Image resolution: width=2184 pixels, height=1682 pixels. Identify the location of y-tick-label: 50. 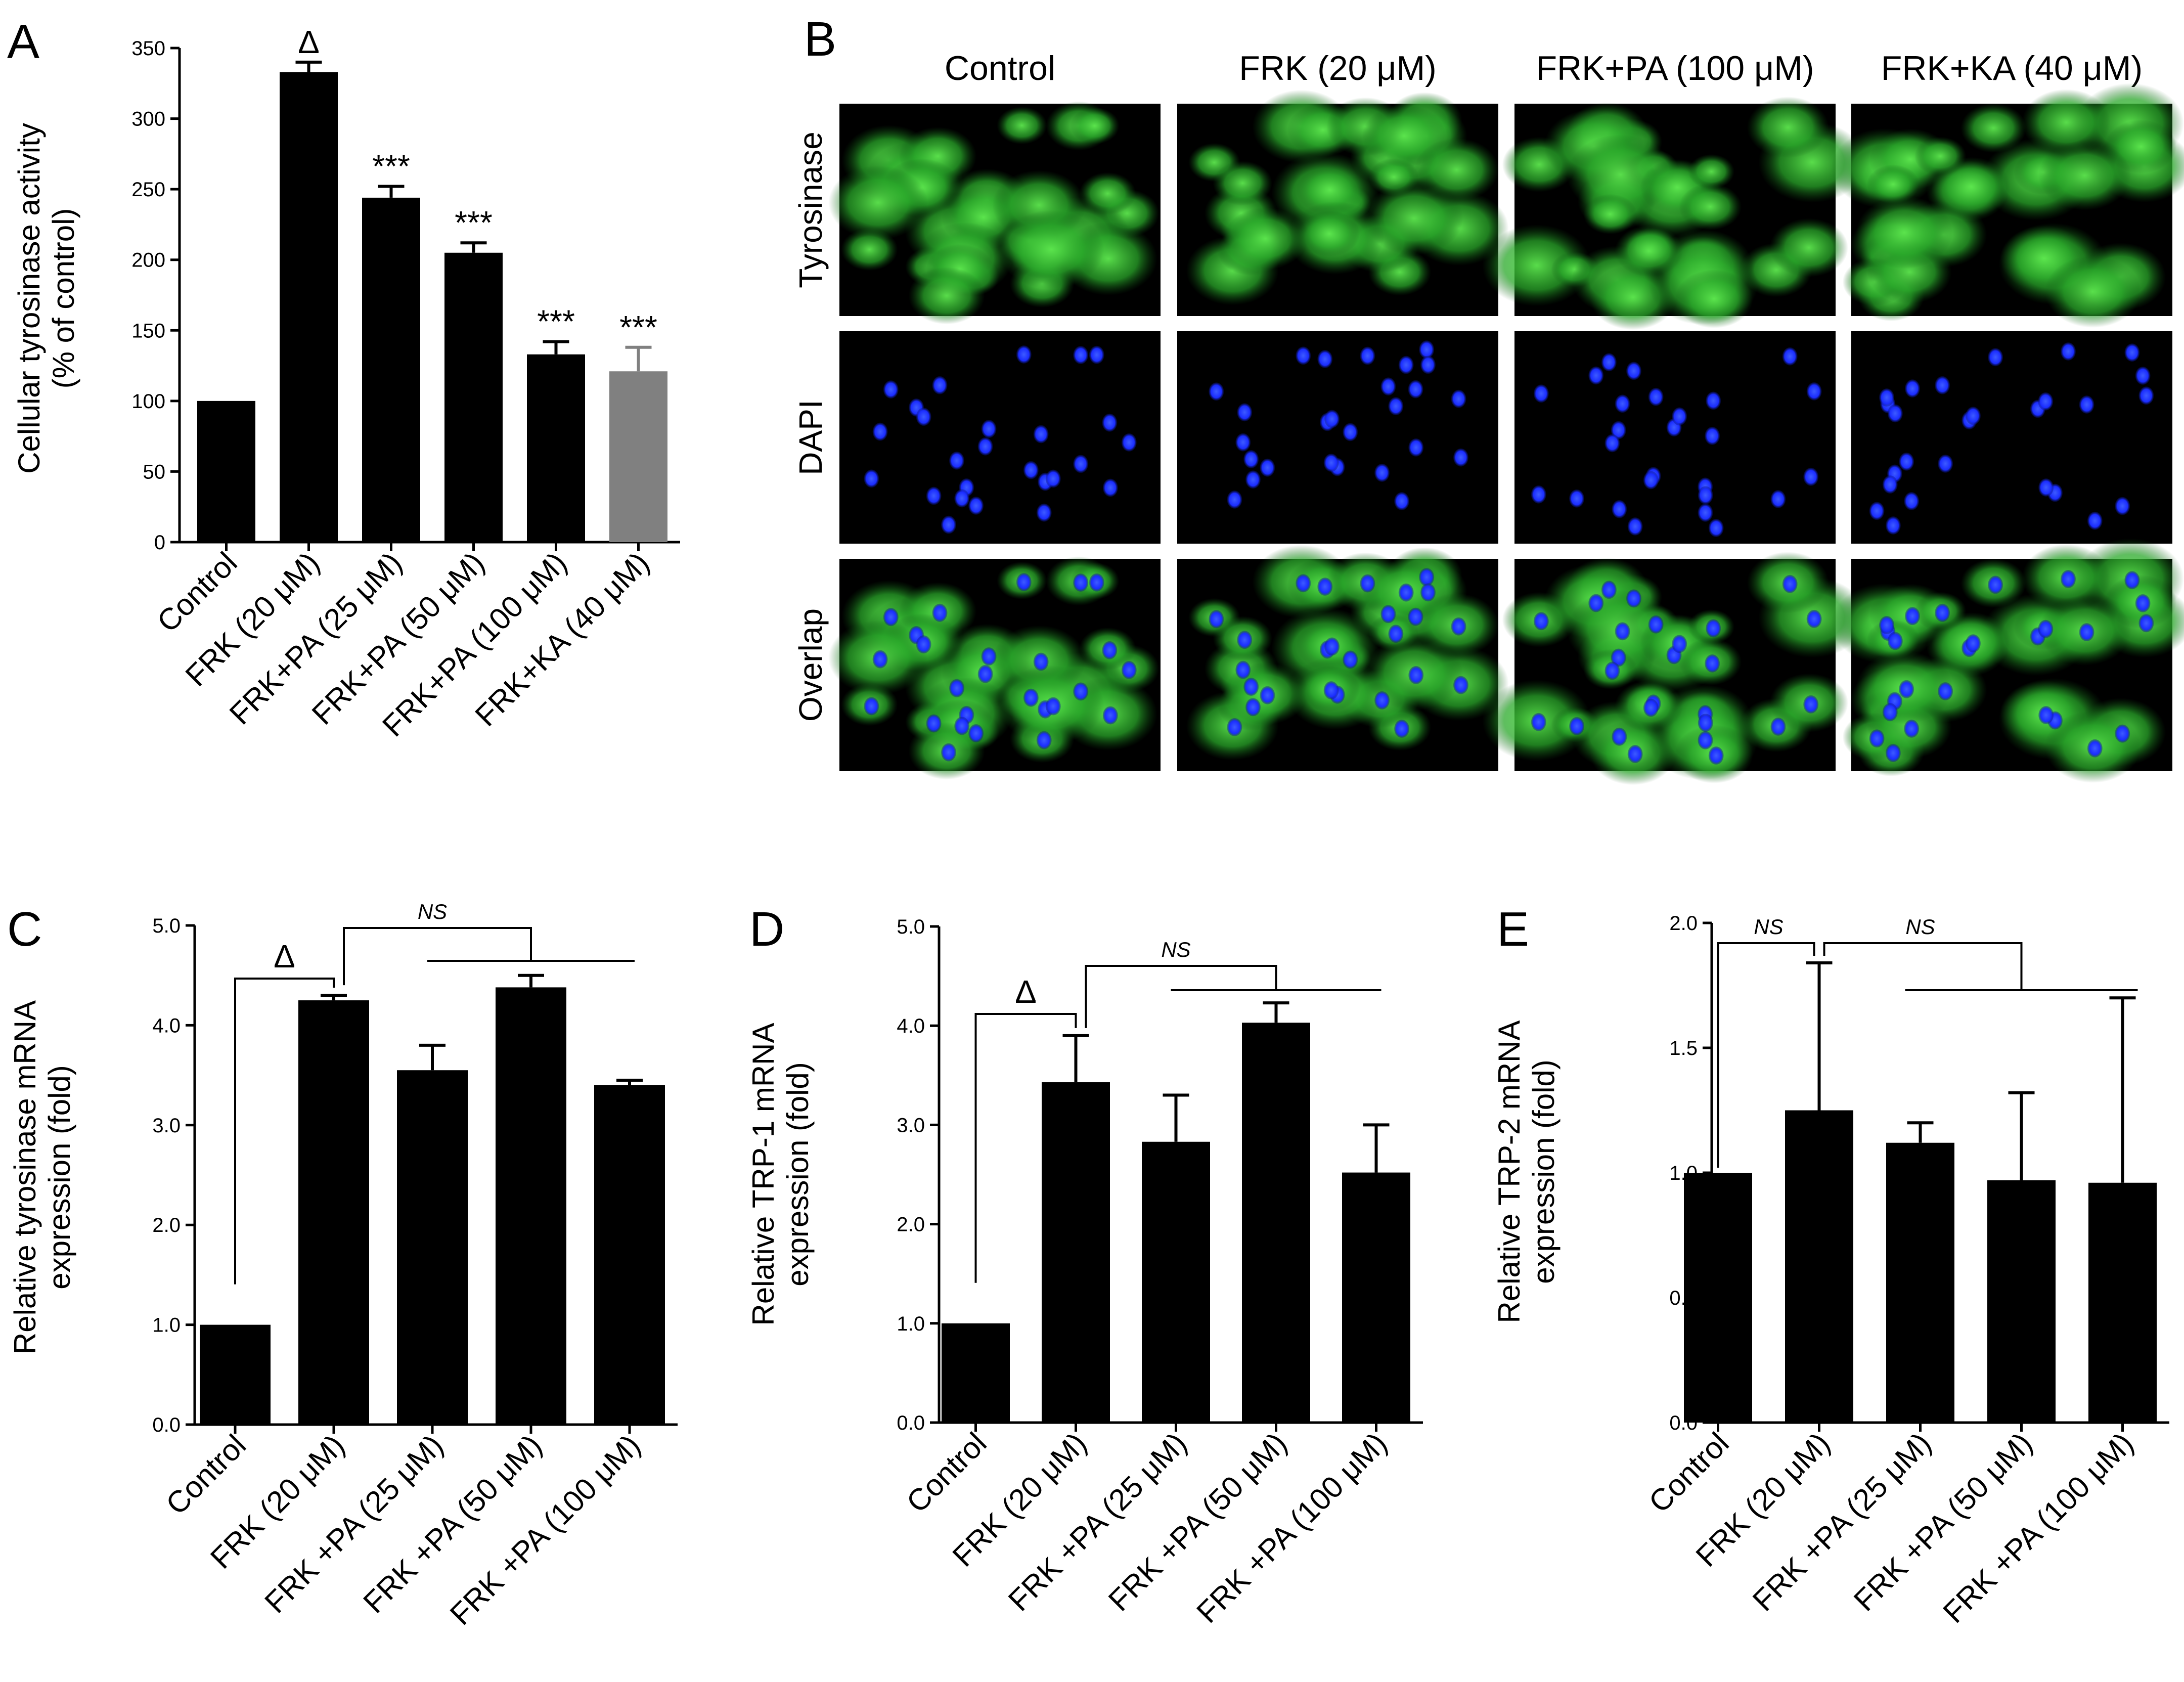
(154, 472).